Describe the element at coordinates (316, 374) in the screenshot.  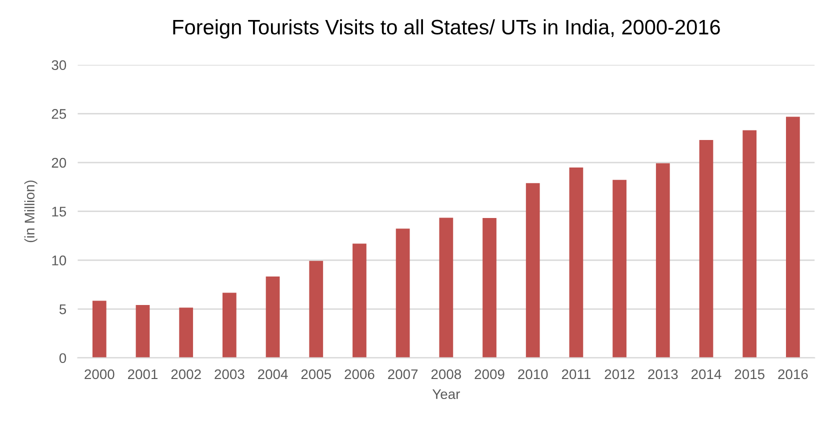
I see `x-tick-label: 2005` at that location.